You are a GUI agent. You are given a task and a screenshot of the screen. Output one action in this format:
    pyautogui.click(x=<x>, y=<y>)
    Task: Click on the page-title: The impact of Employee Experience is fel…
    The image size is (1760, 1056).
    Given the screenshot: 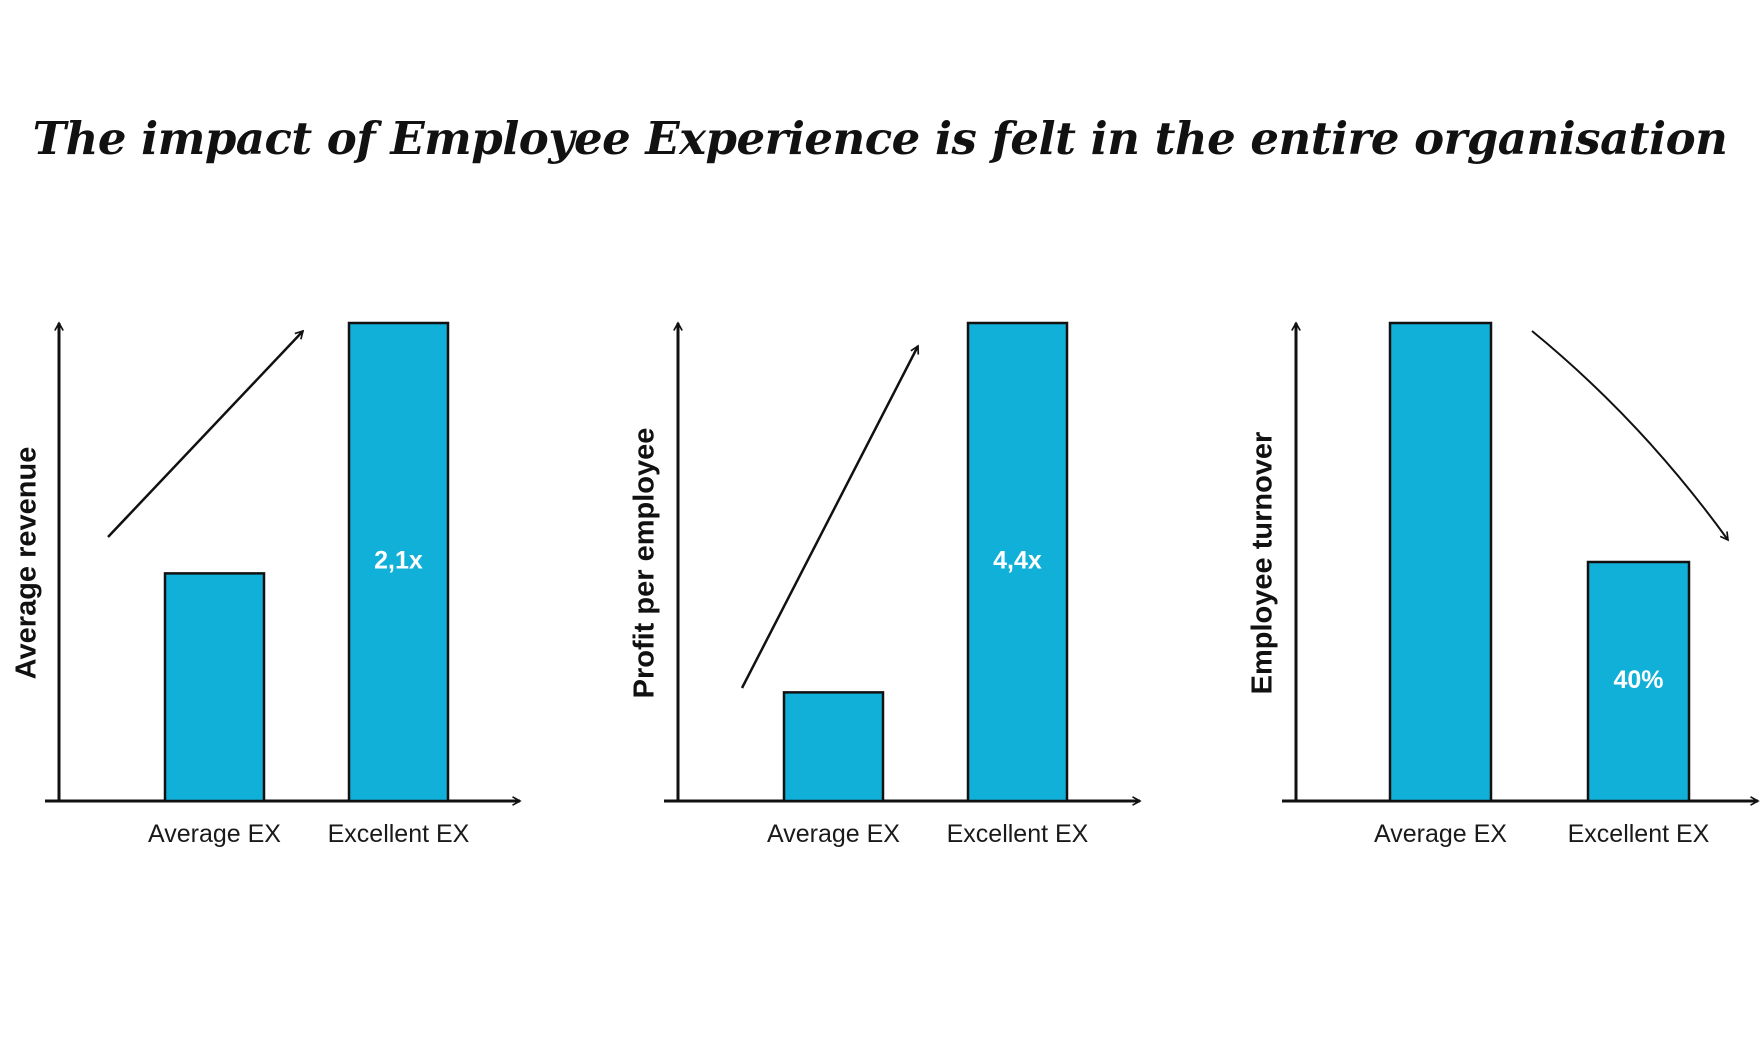 What is the action you would take?
    pyautogui.click(x=880, y=138)
    